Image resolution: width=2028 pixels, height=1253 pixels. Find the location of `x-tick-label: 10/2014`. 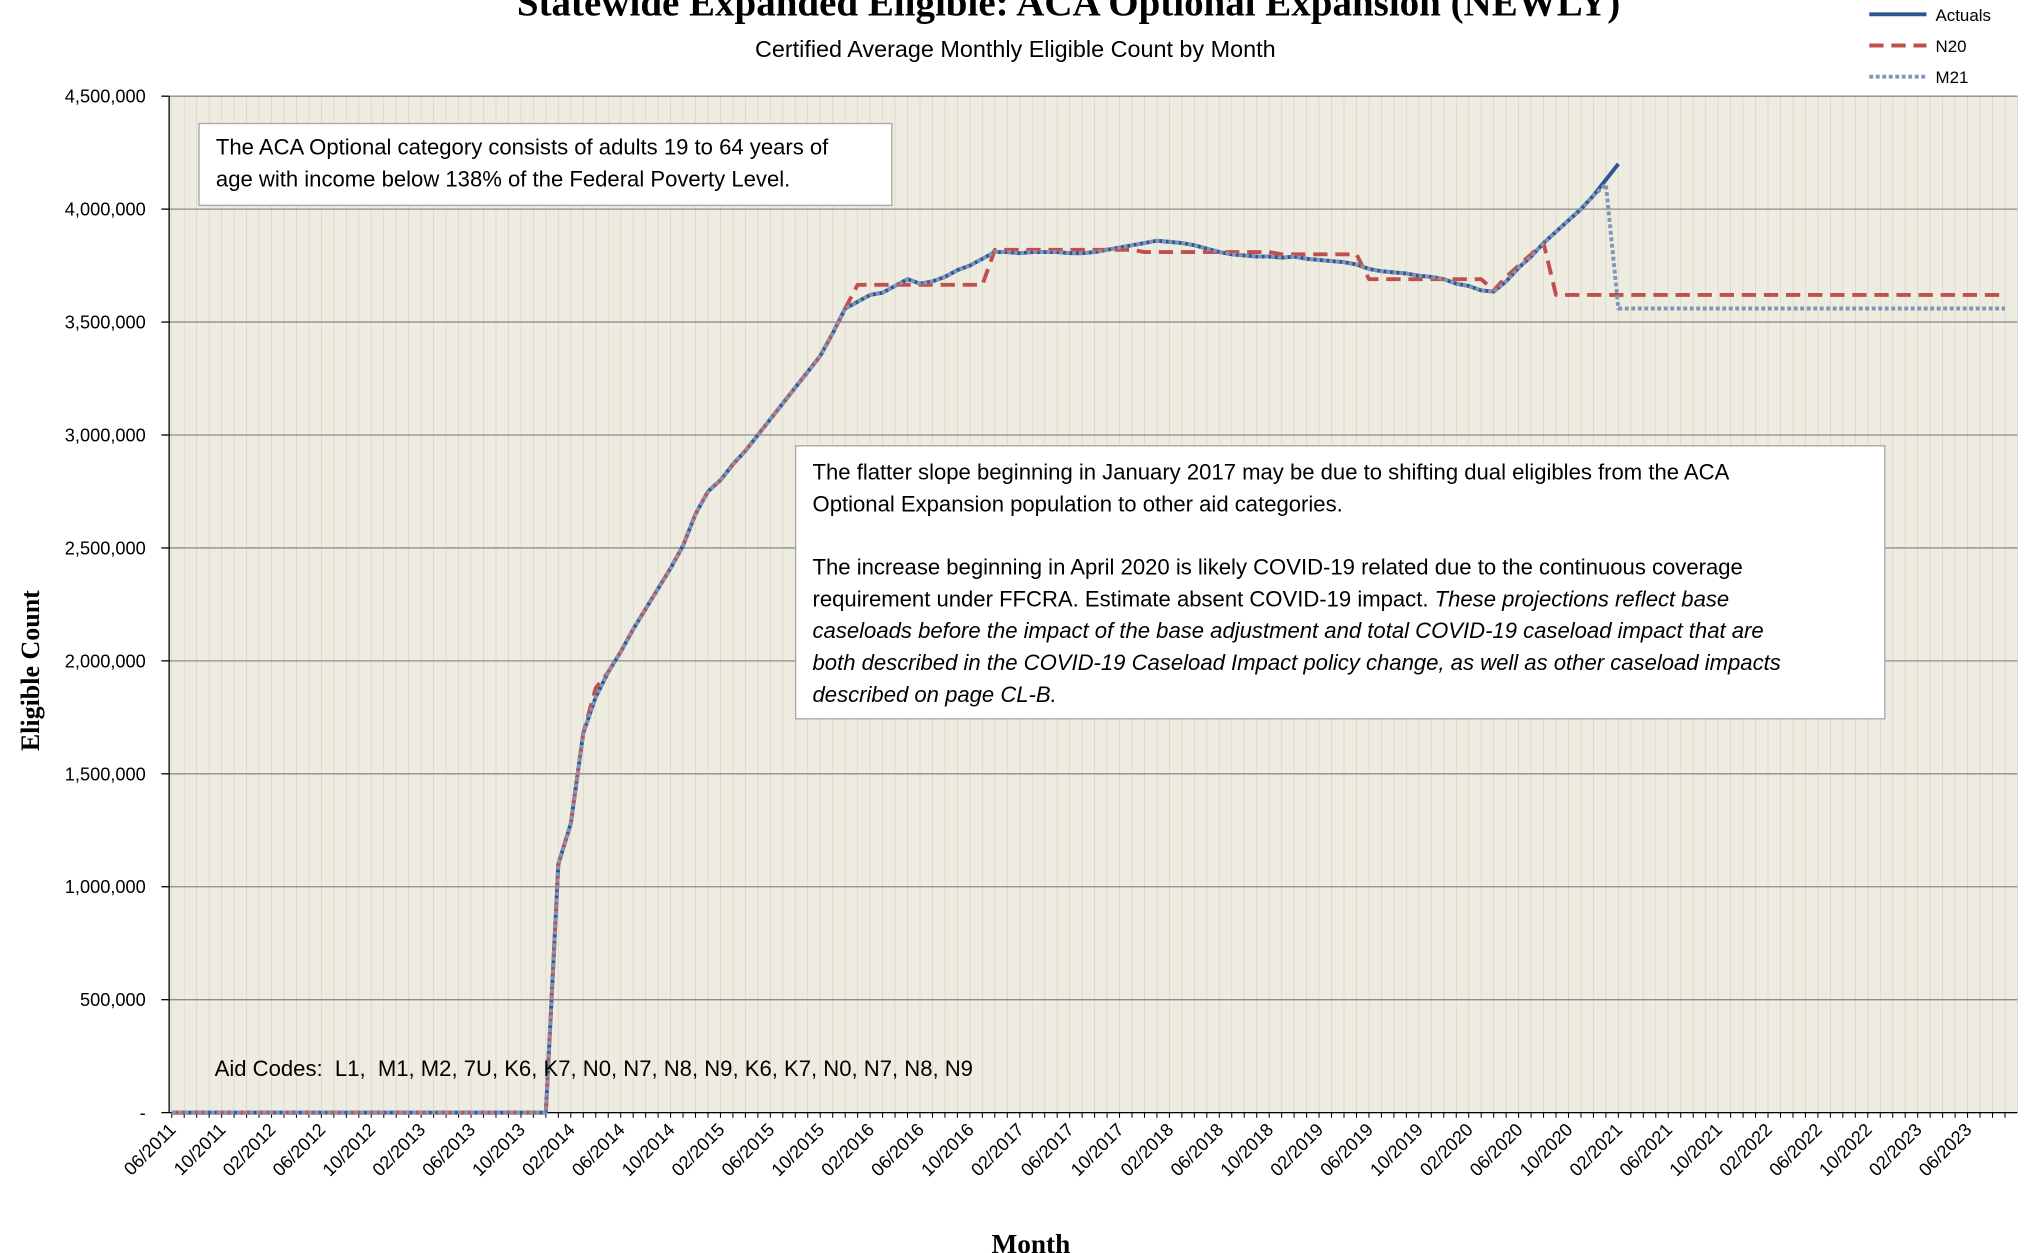

x-tick-label: 10/2014 is located at coordinates (648, 1150).